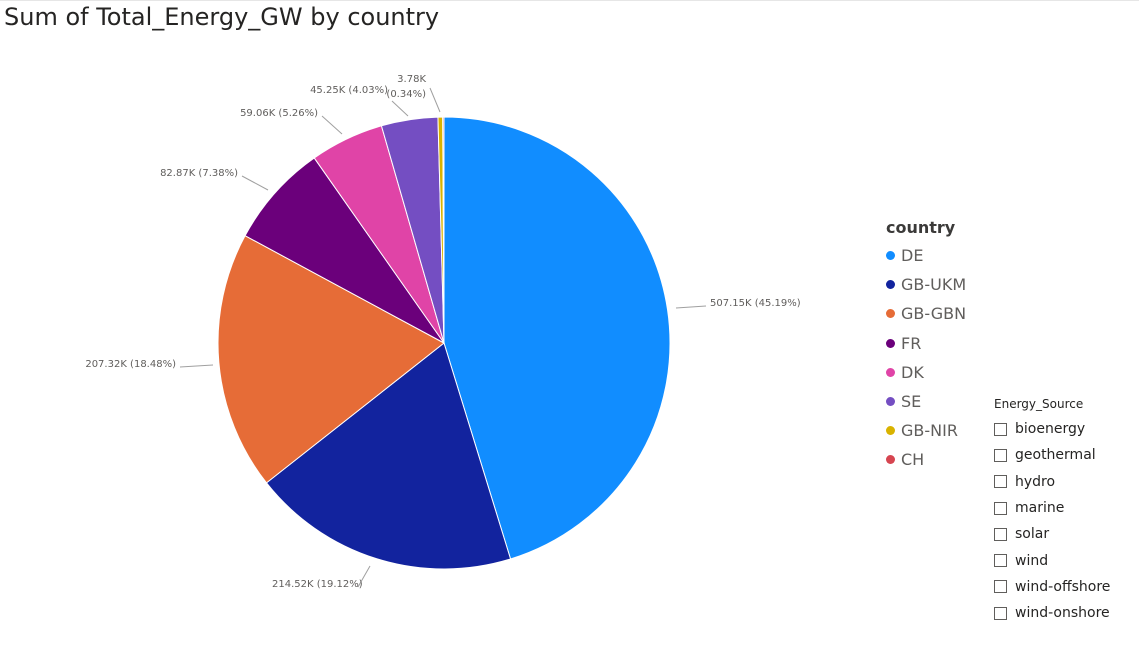 This screenshot has height=648, width=1139. I want to click on data-label-se: 45.25K (4.03%), so click(349, 90).